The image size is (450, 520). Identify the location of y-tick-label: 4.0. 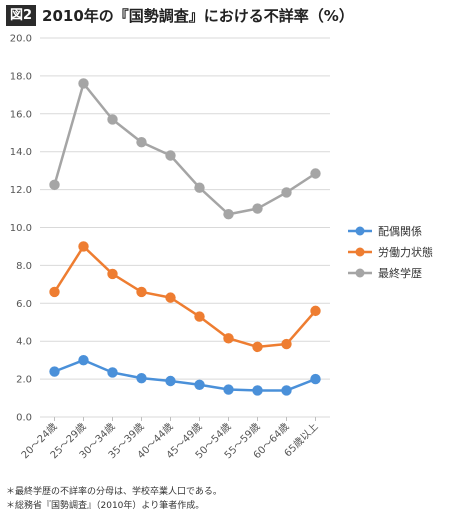
(24, 342).